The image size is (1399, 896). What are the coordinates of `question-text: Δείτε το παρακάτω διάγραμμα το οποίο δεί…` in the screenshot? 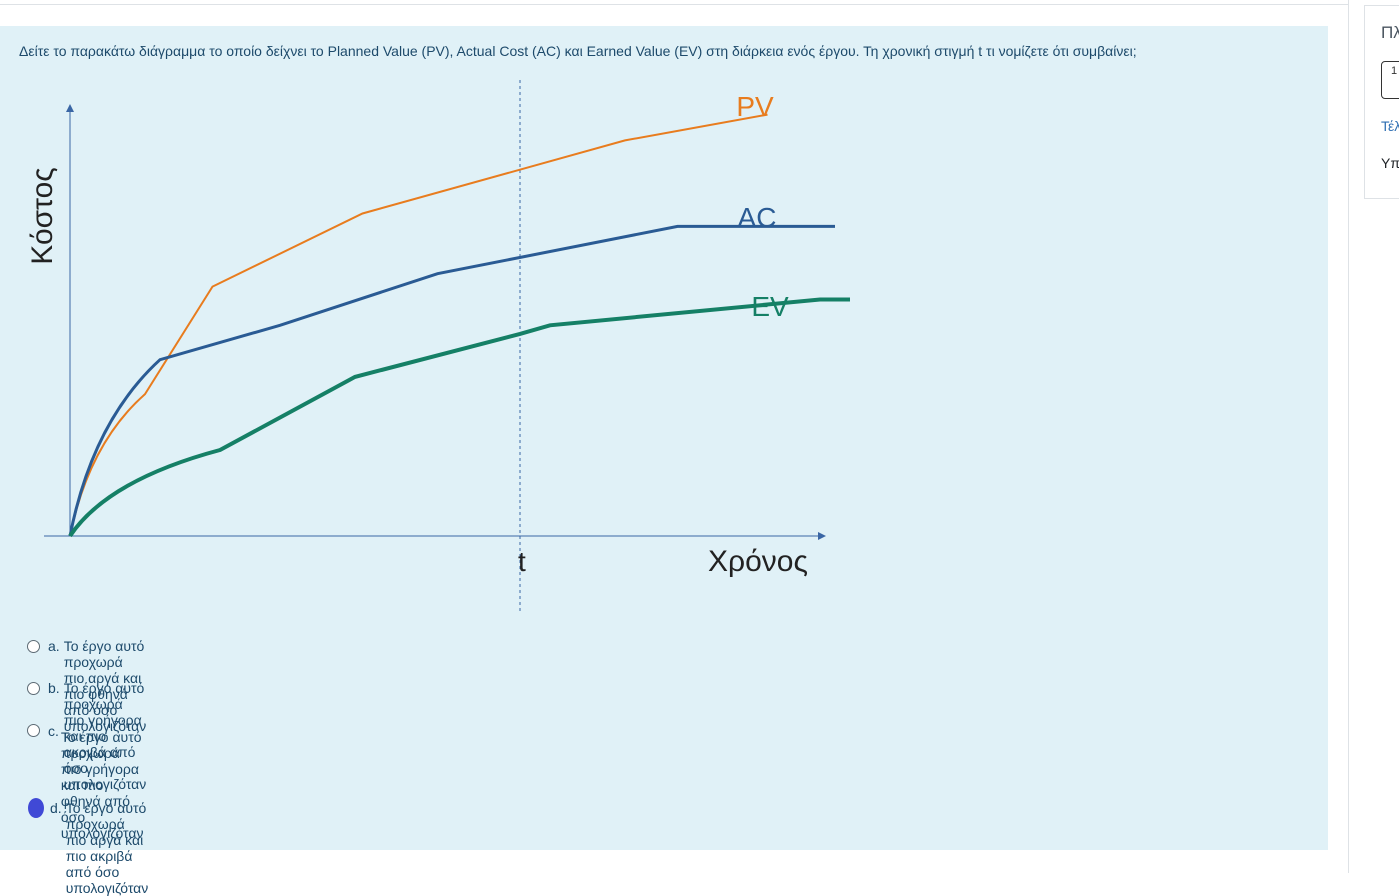 It's located at (578, 51).